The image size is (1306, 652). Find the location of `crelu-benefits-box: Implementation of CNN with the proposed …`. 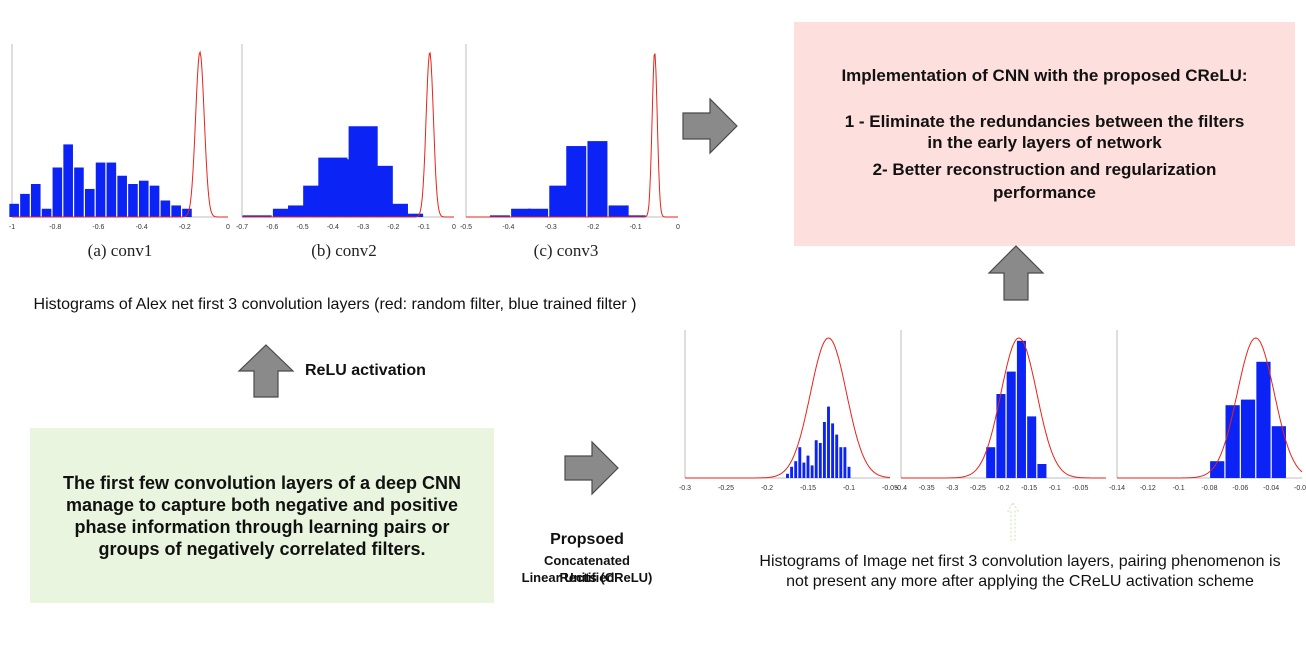

crelu-benefits-box: Implementation of CNN with the proposed … is located at coordinates (1044, 134).